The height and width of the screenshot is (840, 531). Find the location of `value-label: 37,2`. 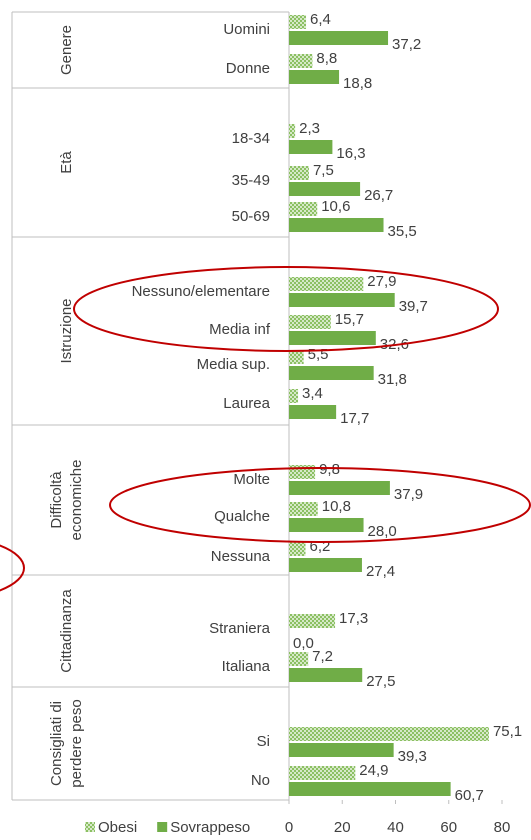

value-label: 37,2 is located at coordinates (406, 44).